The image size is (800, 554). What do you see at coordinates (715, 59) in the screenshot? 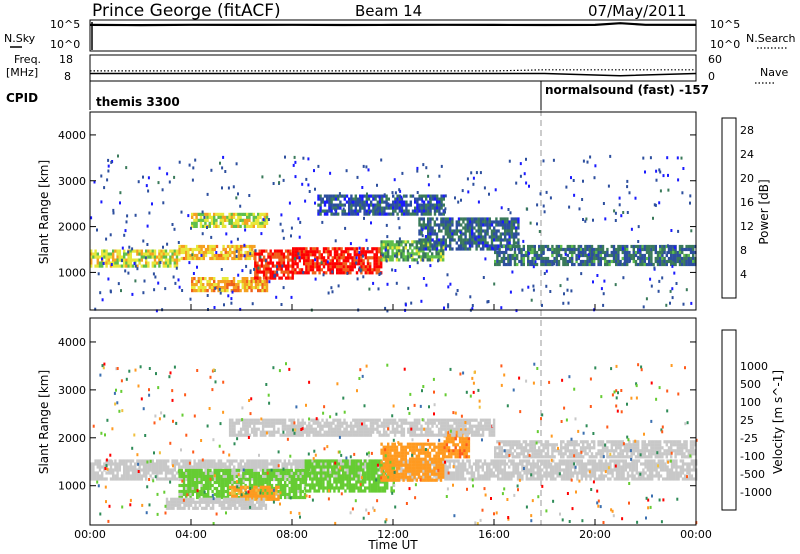
I see `nave-tick-high: 60` at bounding box center [715, 59].